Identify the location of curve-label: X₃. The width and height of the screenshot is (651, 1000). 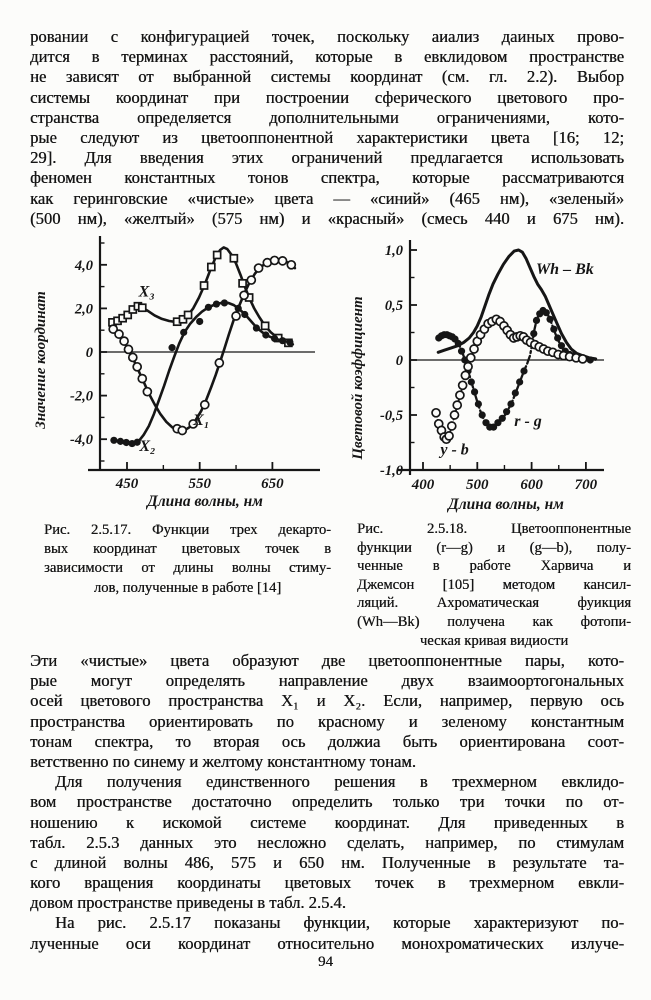
(146, 291).